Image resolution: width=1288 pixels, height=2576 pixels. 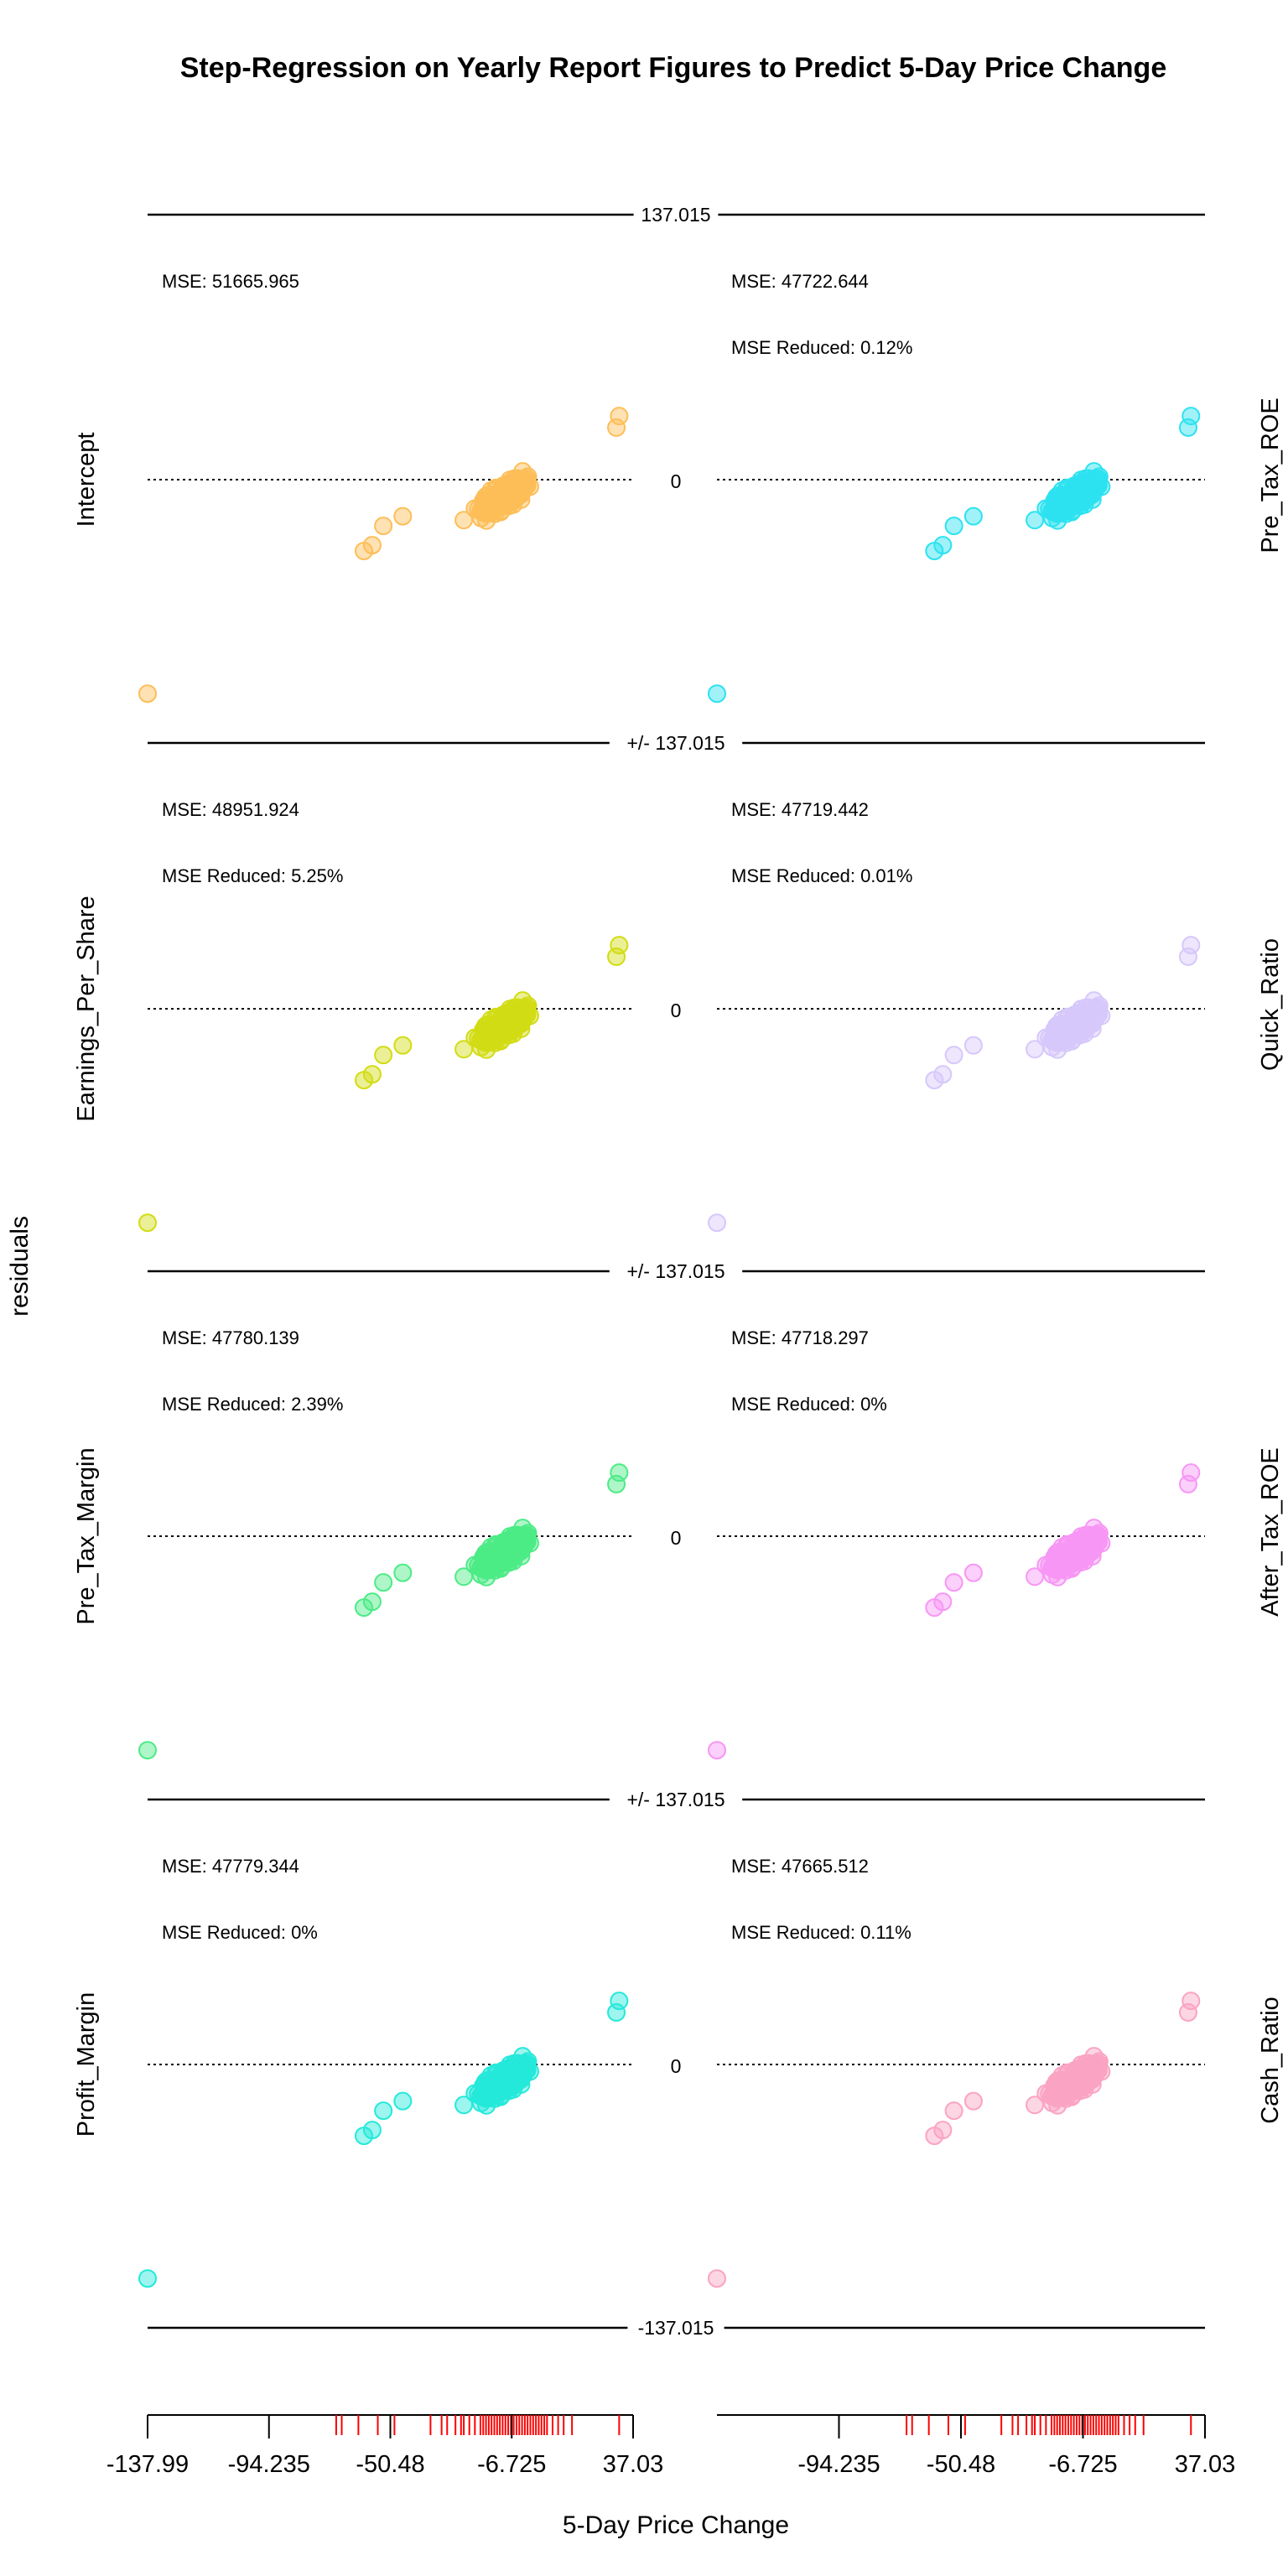 What do you see at coordinates (86, 1008) in the screenshot?
I see `variable-label: Earnings_Per_Share` at bounding box center [86, 1008].